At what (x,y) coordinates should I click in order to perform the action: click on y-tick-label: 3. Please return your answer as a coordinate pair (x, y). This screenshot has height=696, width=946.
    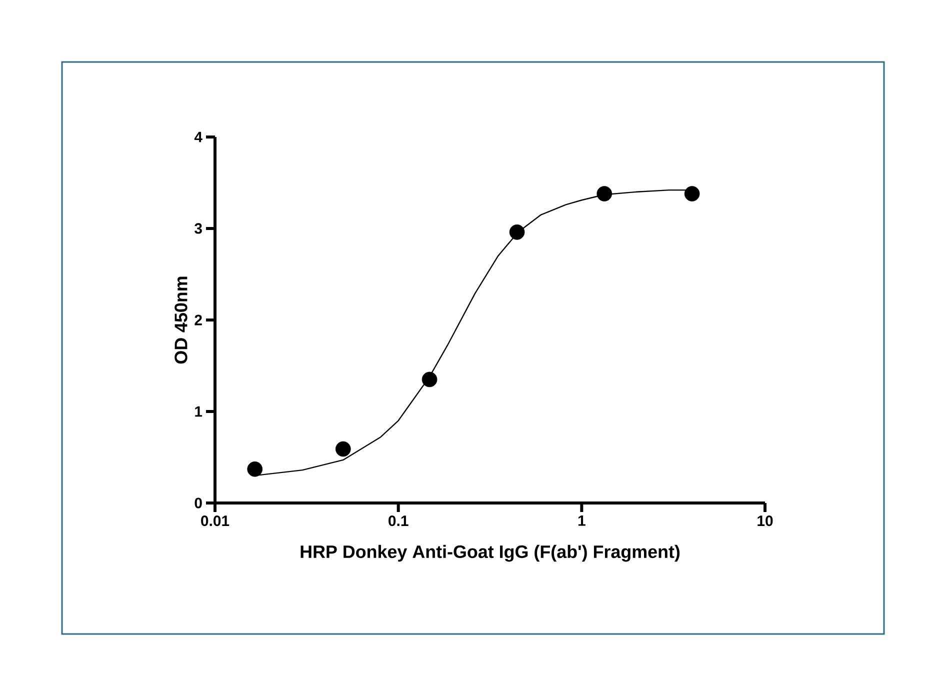
    Looking at the image, I should click on (198, 228).